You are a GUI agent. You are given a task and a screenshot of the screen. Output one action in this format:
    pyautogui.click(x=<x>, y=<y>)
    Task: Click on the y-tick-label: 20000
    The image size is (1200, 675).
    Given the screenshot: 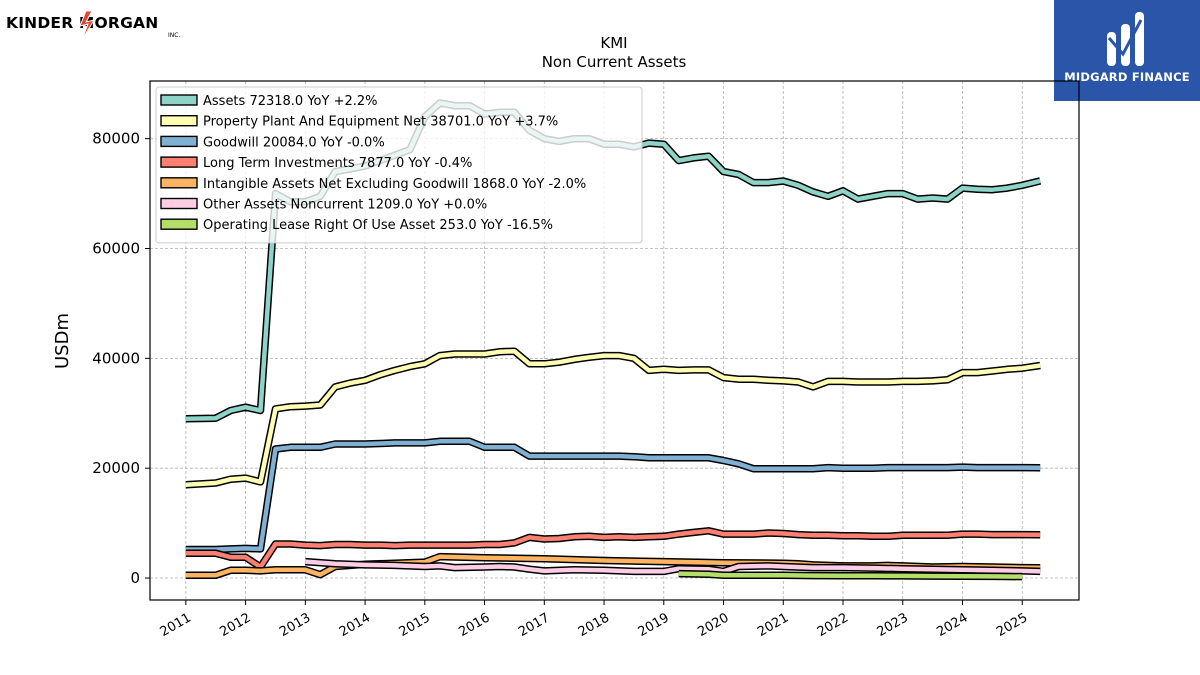 What is the action you would take?
    pyautogui.click(x=116, y=468)
    